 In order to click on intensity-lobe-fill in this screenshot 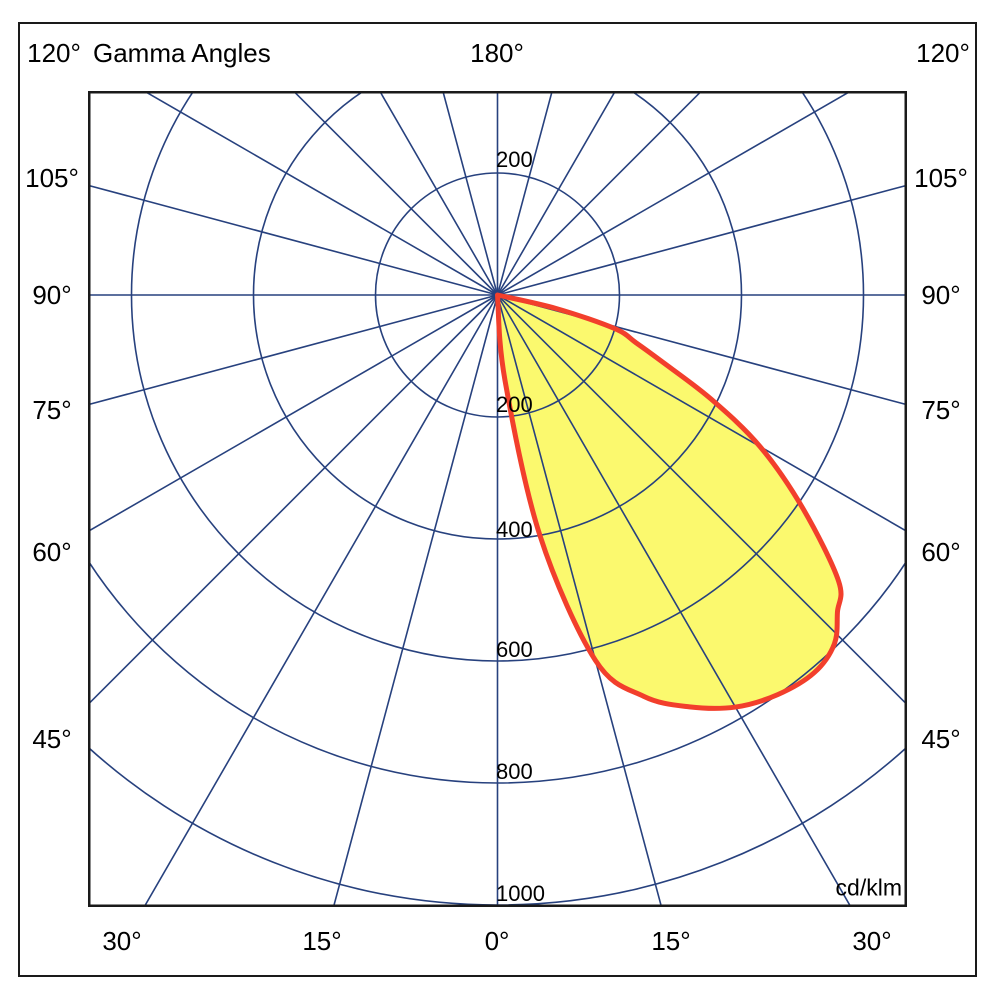, I will do `click(669, 502)`.